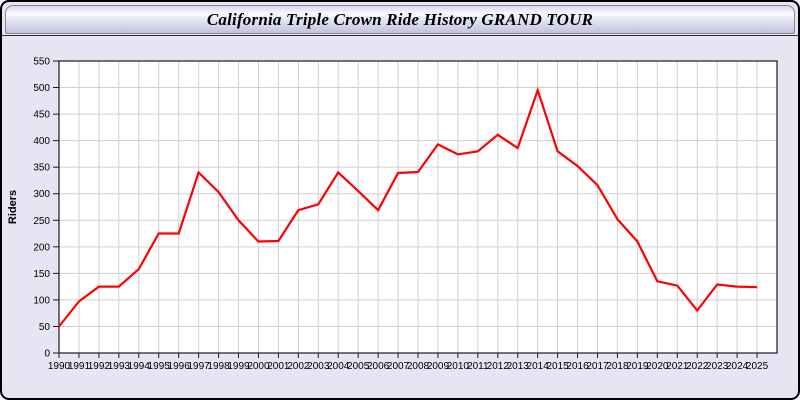 This screenshot has width=800, height=400. What do you see at coordinates (41, 115) in the screenshot?
I see `y-tick-label: 450` at bounding box center [41, 115].